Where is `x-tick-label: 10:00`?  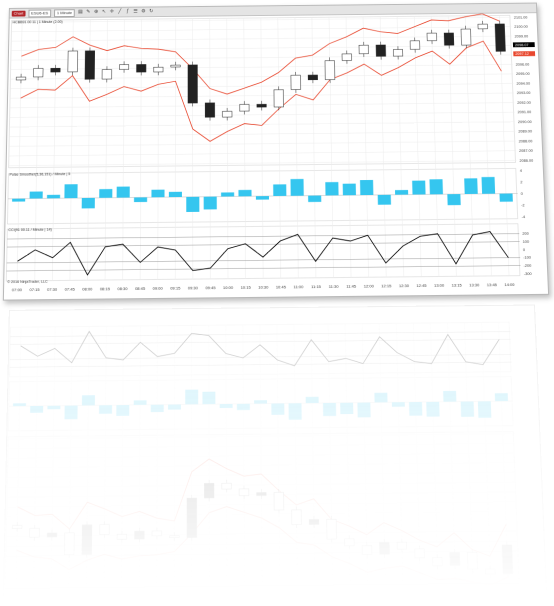 x-tick-label: 10:00 is located at coordinates (228, 287).